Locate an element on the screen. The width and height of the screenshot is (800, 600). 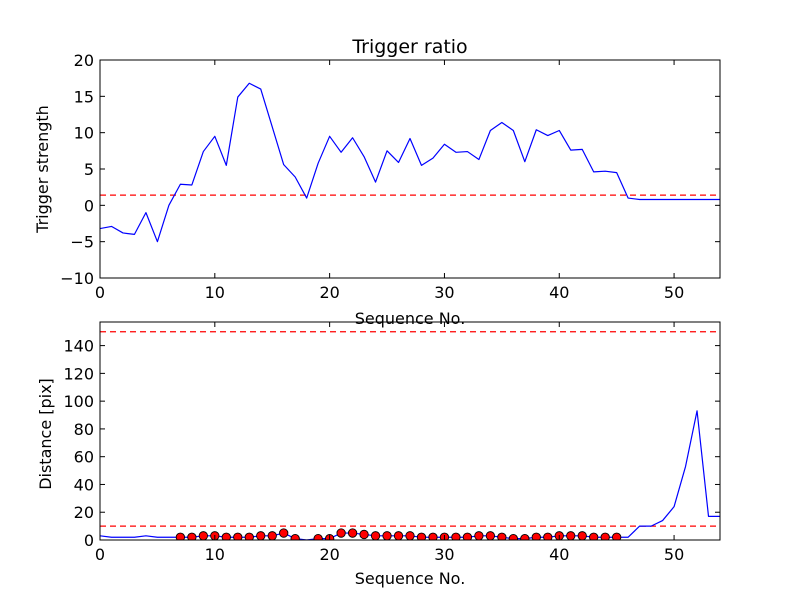
top-plot-xtick-label: 30 is located at coordinates (444, 292).